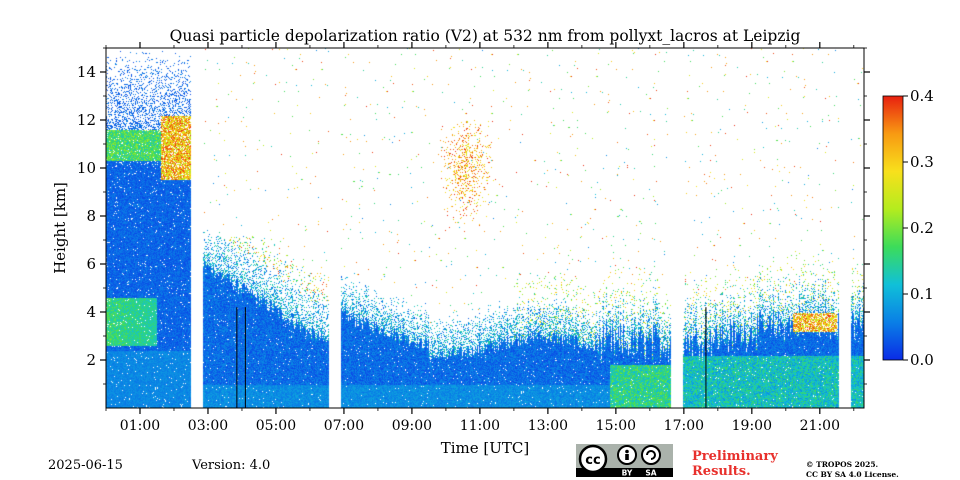  What do you see at coordinates (616, 426) in the screenshot?
I see `x-tick-label: 15:00` at bounding box center [616, 426].